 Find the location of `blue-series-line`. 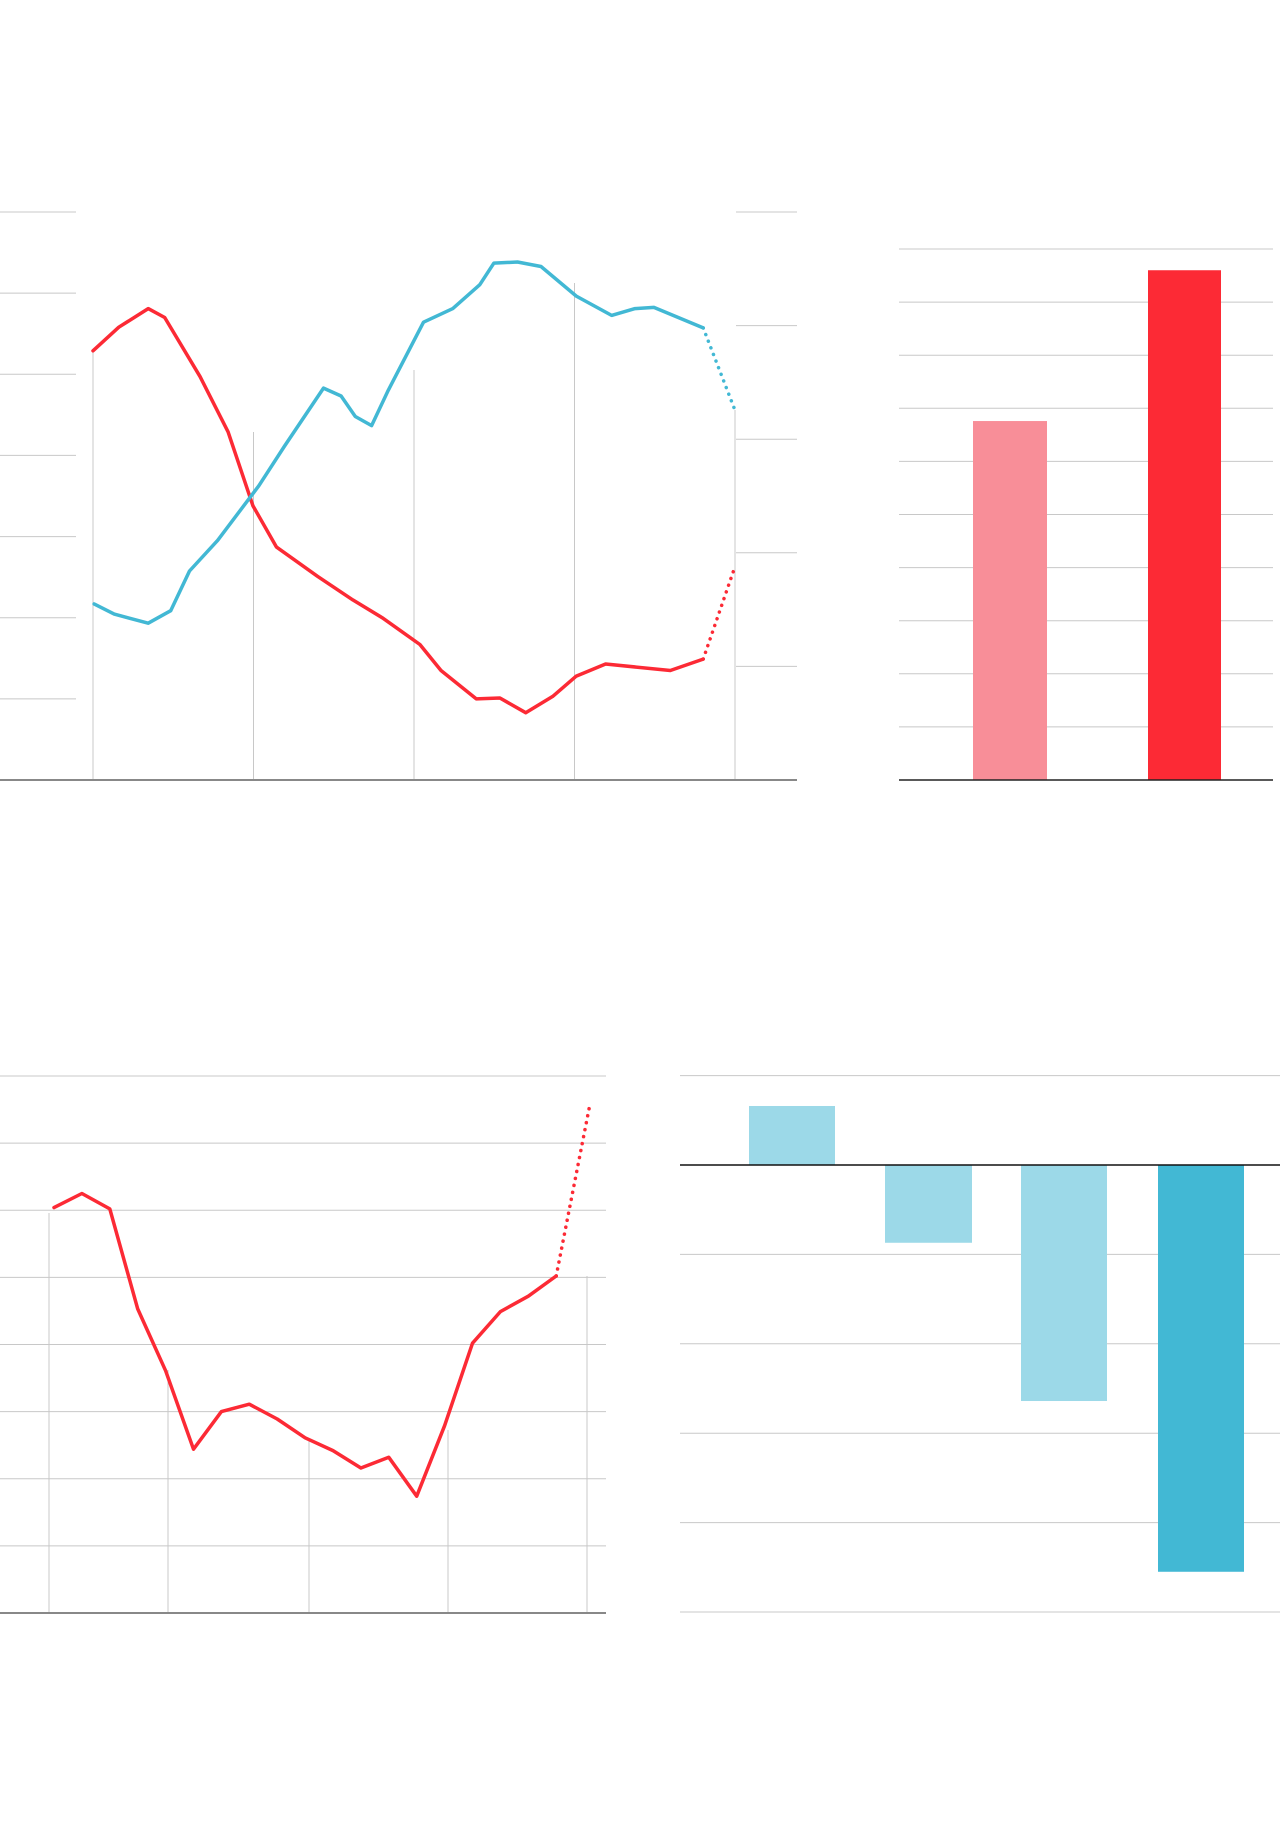

blue-series-line is located at coordinates (398, 442).